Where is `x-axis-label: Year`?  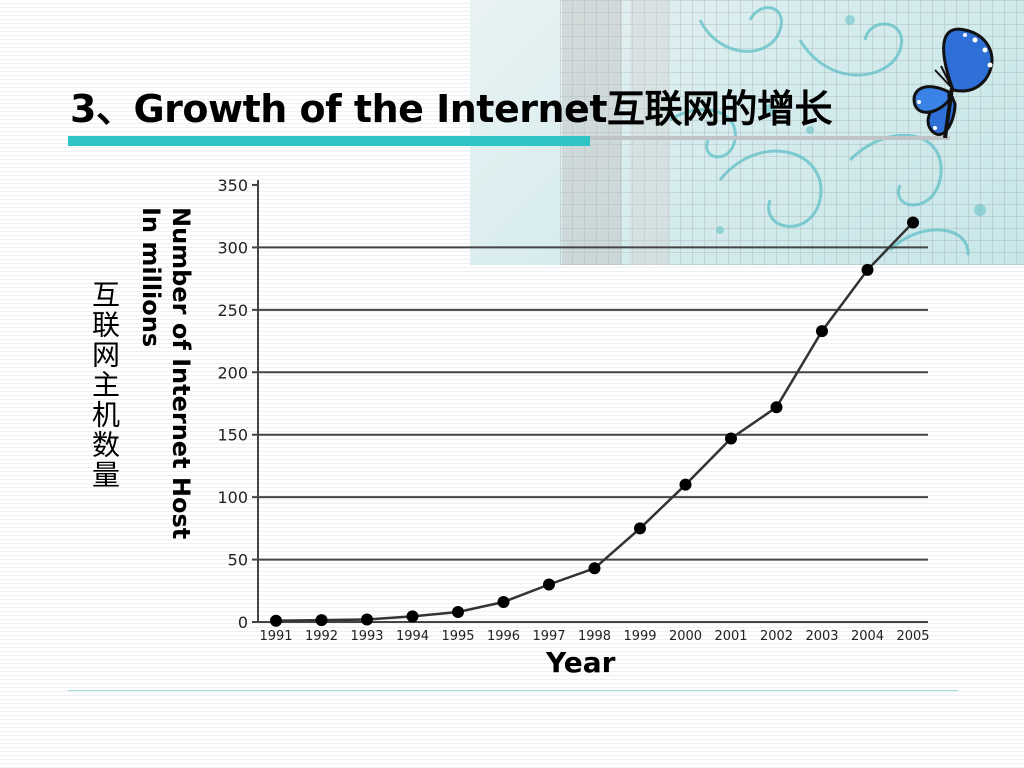 x-axis-label: Year is located at coordinates (581, 662).